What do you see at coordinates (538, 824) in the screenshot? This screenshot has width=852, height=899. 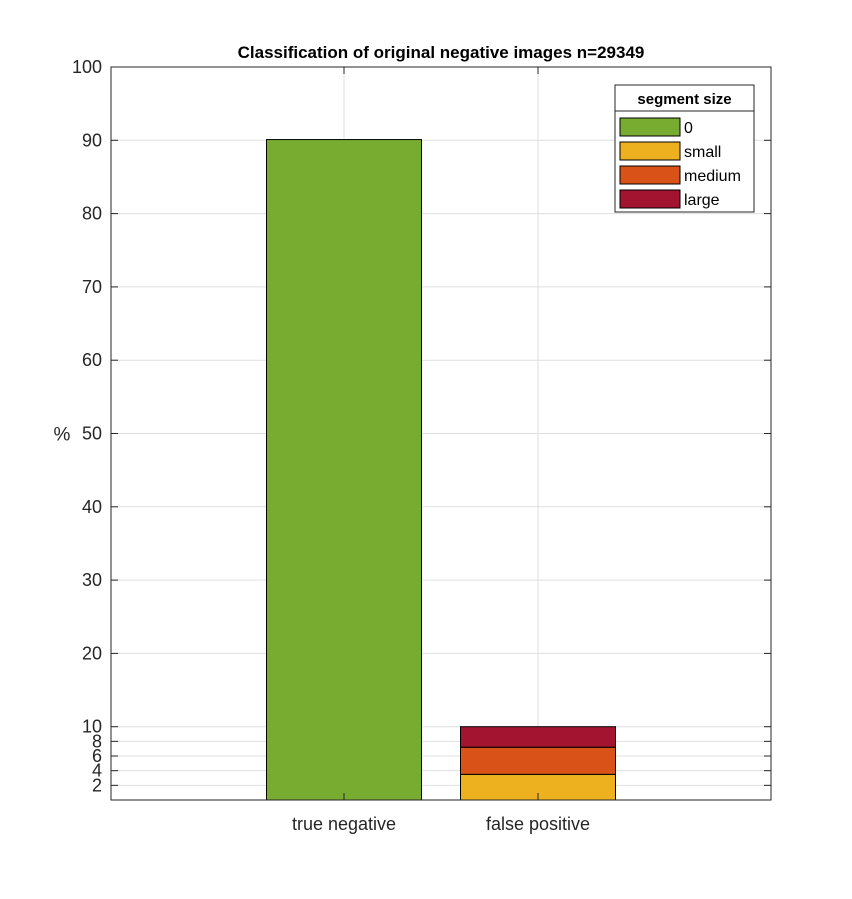 I see `x-tick-label: false positive` at bounding box center [538, 824].